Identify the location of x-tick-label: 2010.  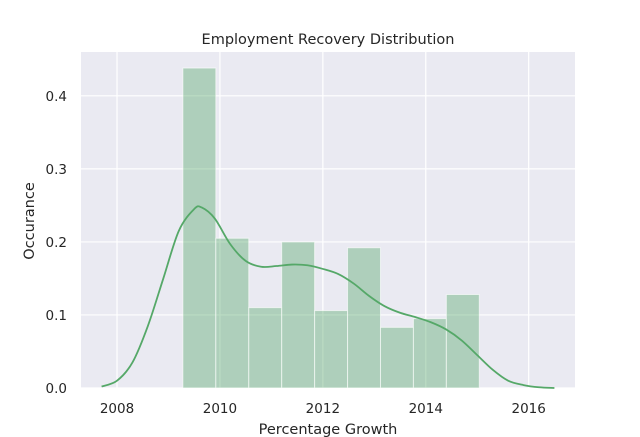
(220, 409).